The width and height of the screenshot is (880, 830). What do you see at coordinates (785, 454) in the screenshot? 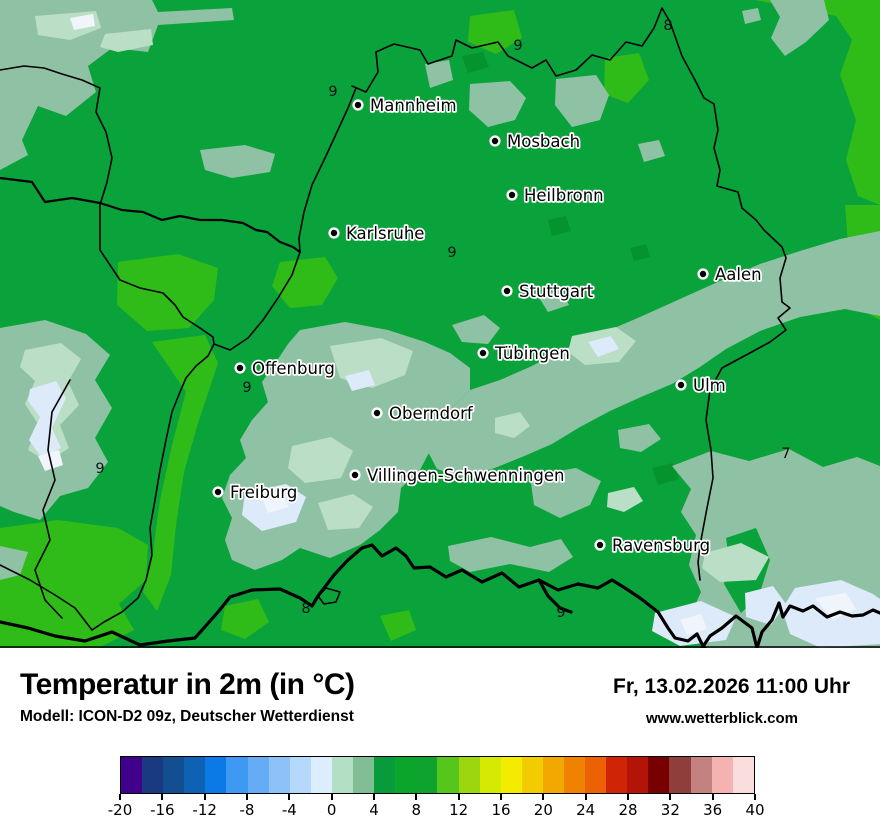
I see `temp-value-label: 7` at bounding box center [785, 454].